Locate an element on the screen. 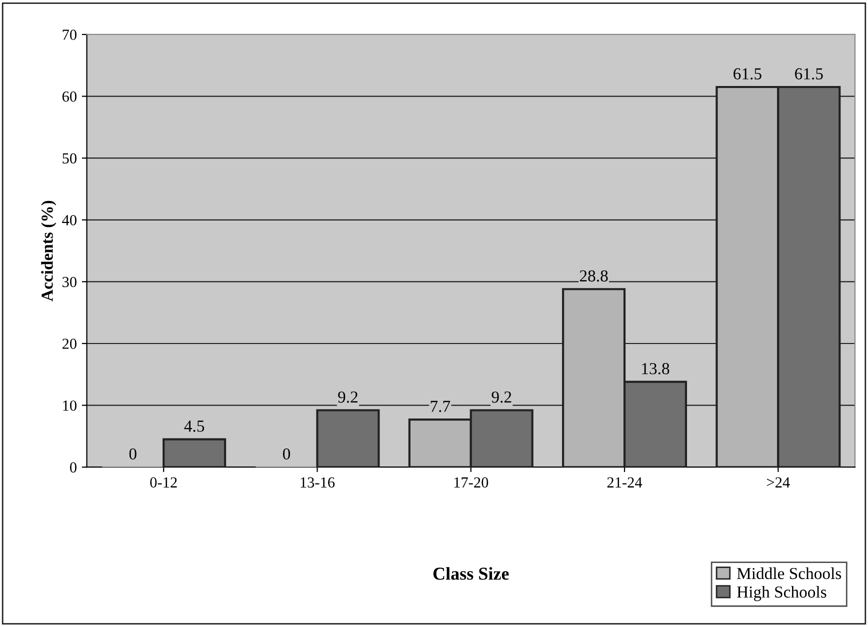  y-tick-label: 50 is located at coordinates (69, 158).